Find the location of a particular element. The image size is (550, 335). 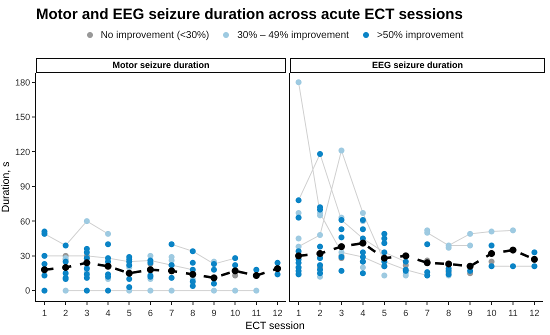

chart-subtitle: Motor seizure duration is located at coordinates (161, 65).